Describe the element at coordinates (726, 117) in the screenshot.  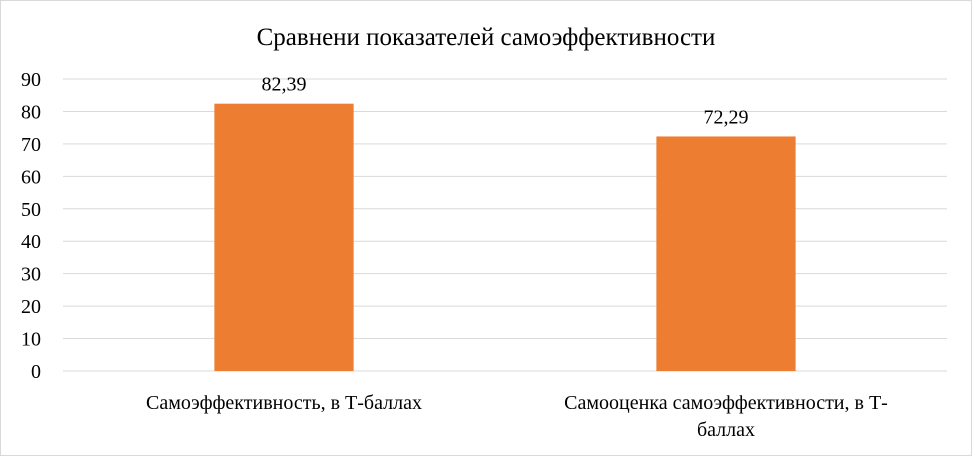
I see `data-label: 72,29` at that location.